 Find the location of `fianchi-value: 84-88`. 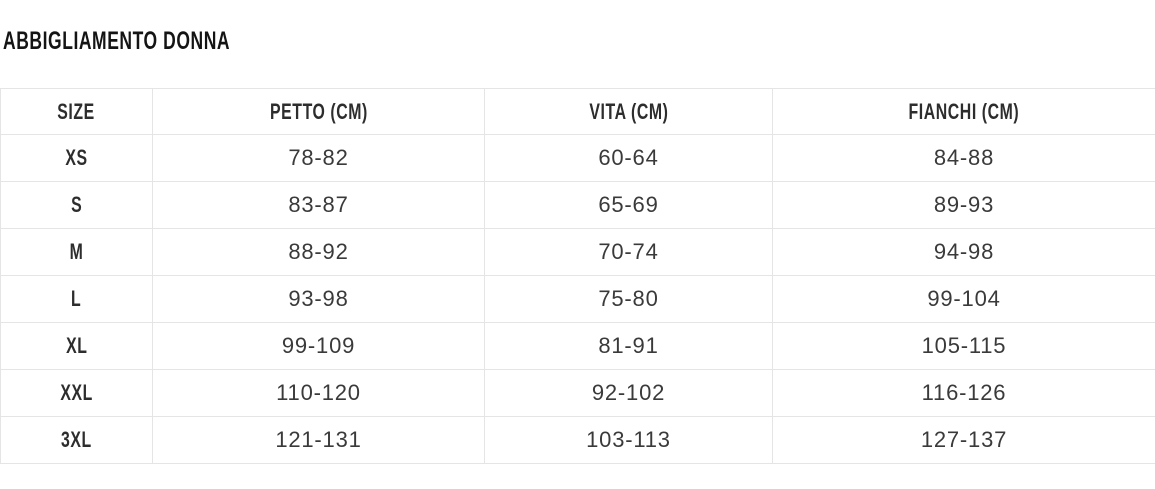

fianchi-value: 84-88 is located at coordinates (963, 158).